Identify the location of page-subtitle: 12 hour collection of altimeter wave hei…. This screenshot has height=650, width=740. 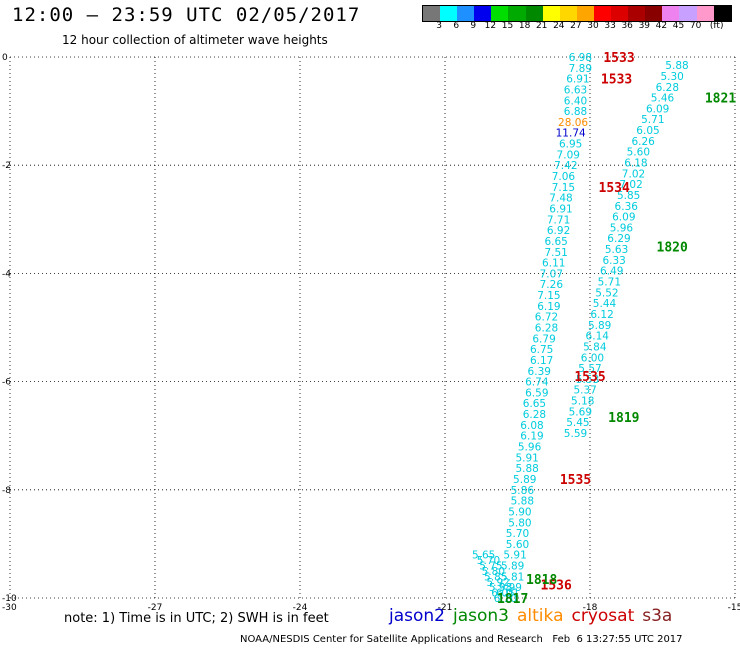
(195, 40).